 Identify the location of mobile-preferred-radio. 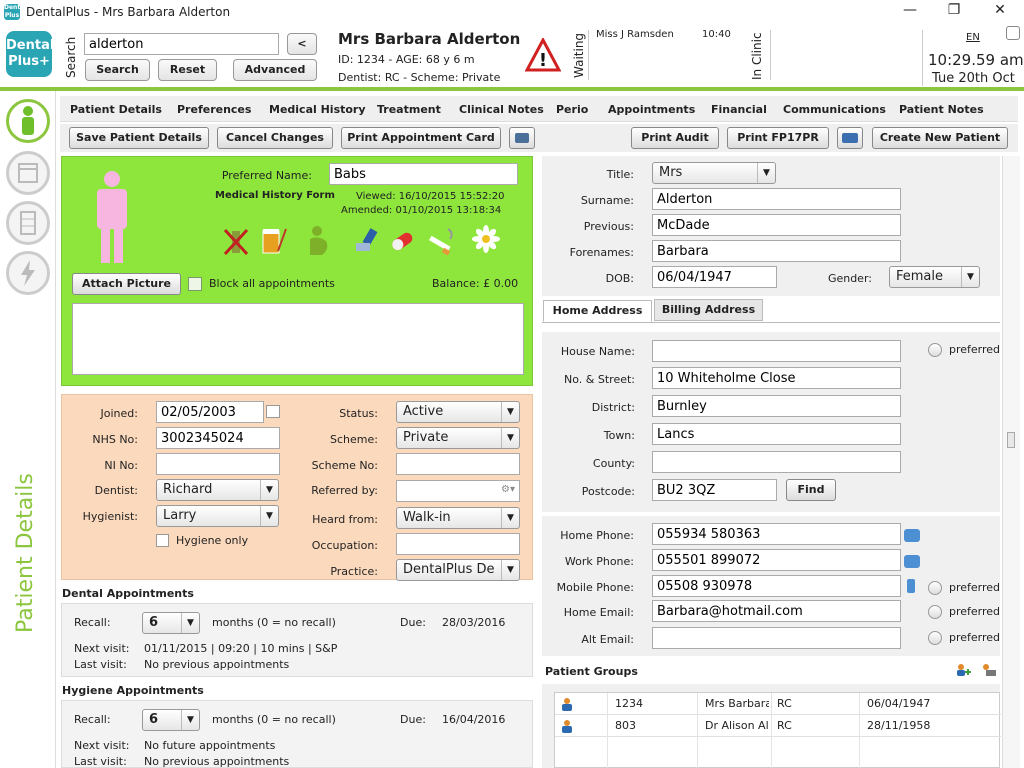
(935, 588).